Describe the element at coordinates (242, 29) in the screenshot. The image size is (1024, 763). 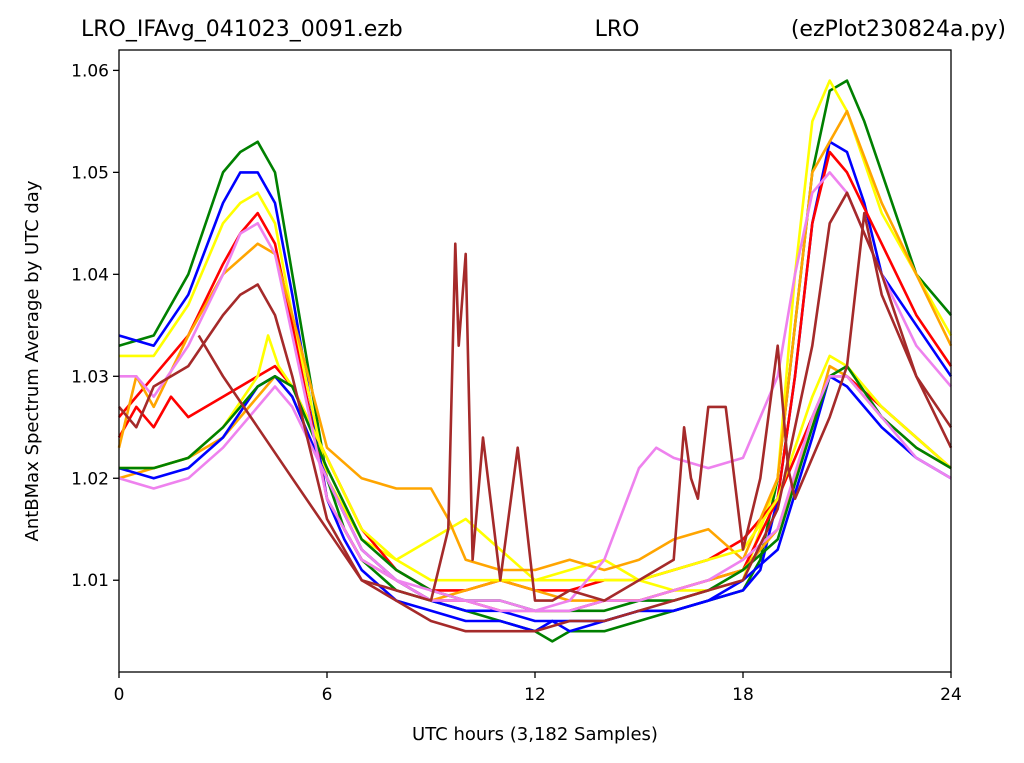
I see `chart-title-left: LRO_IFAvg_041023_0091.ezb` at that location.